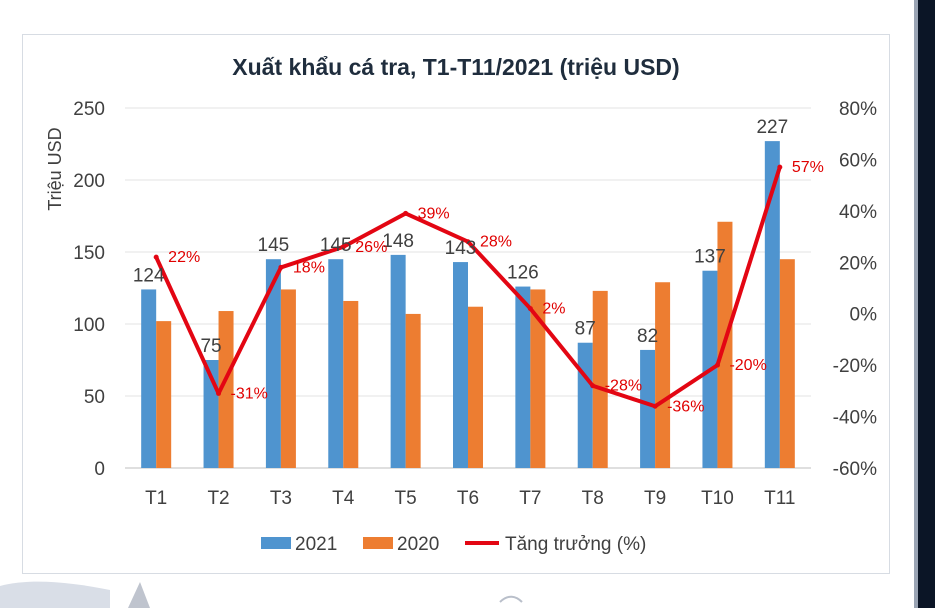 The height and width of the screenshot is (608, 935). I want to click on y-tick-label: 50, so click(94, 397).